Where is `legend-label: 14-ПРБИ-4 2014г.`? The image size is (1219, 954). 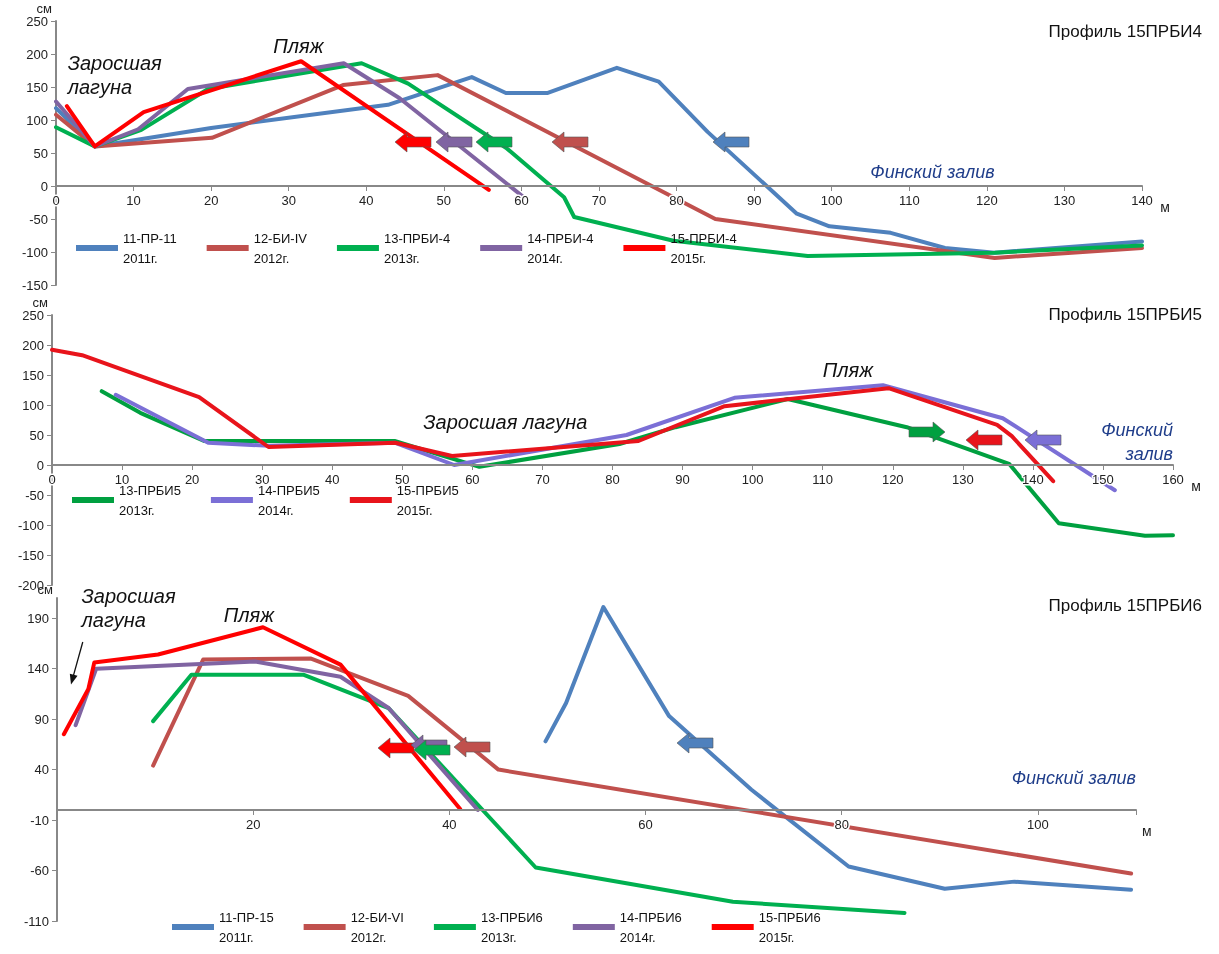
legend-label: 14-ПРБИ-4 2014г. is located at coordinates (560, 248).